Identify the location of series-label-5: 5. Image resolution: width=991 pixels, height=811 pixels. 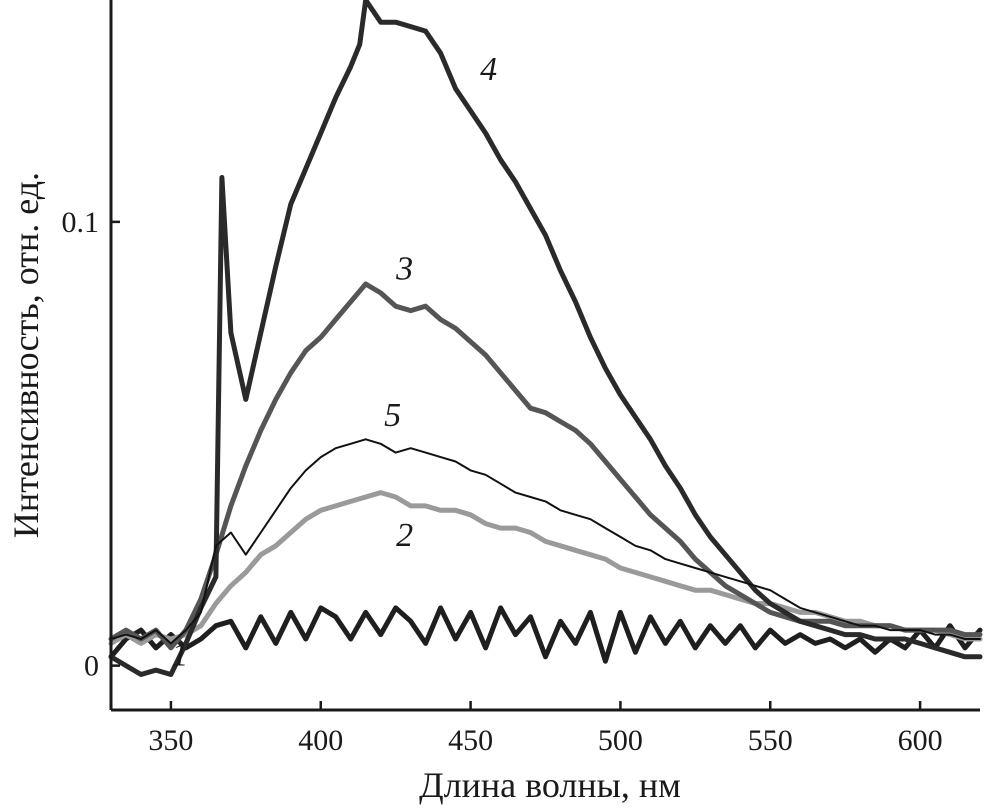
(392, 415).